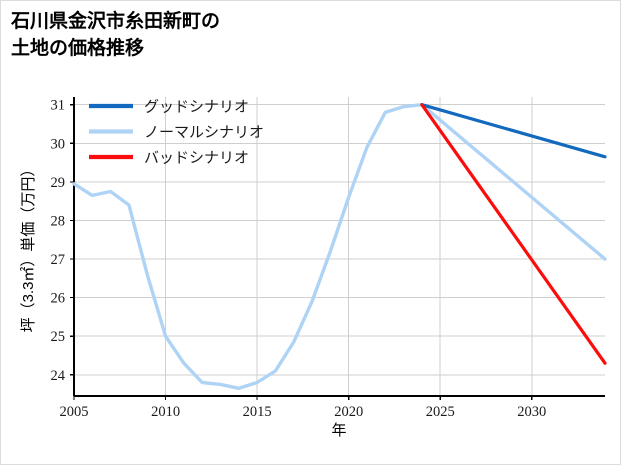 This screenshot has height=465, width=621. Describe the element at coordinates (116, 35) in the screenshot. I see `page-title: 石川県金沢市糸田新町の 土地の価格推移` at that location.